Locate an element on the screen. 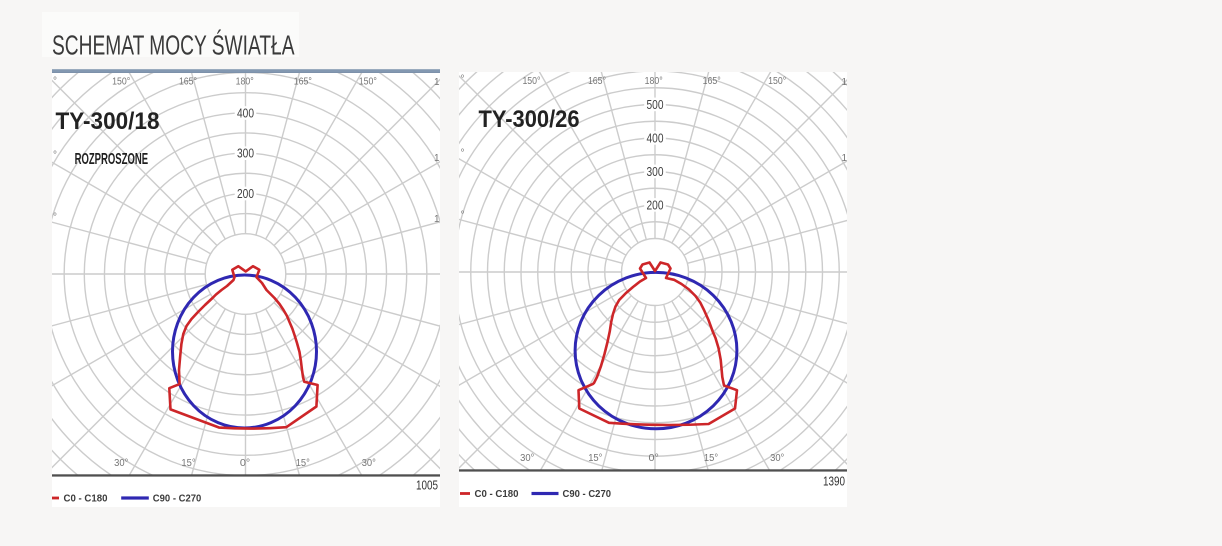 The height and width of the screenshot is (546, 1222). svg-text: 1005 is located at coordinates (427, 485).